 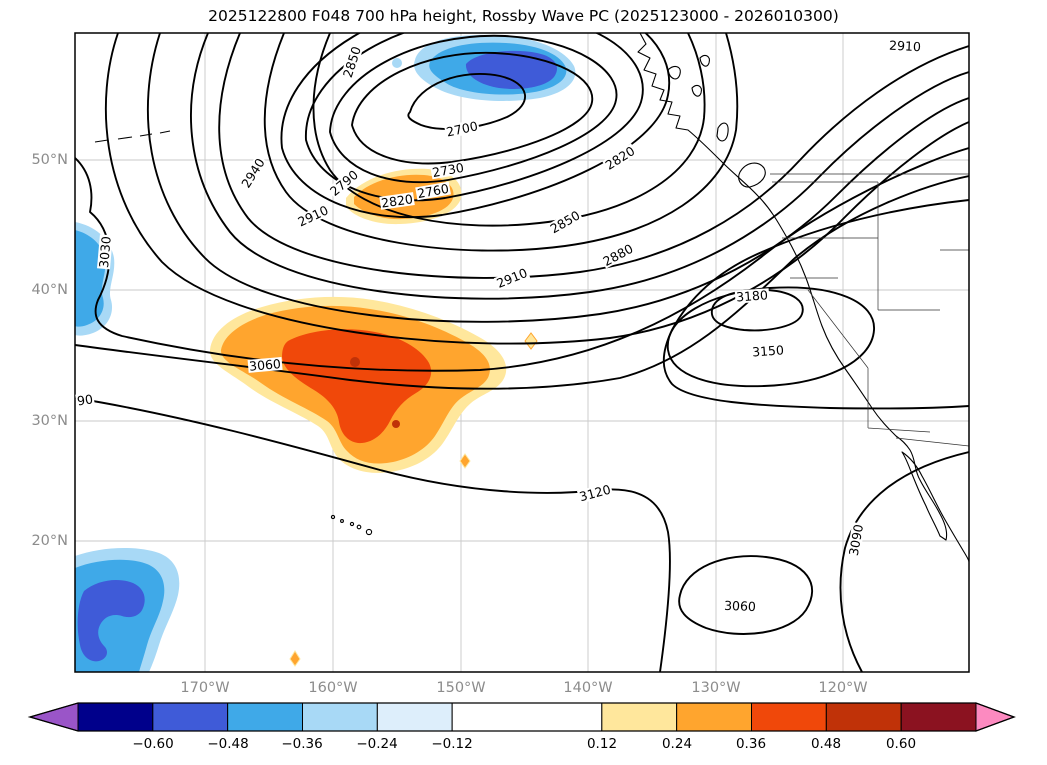 I want to click on cbar-tick: −0.48, so click(x=228, y=744).